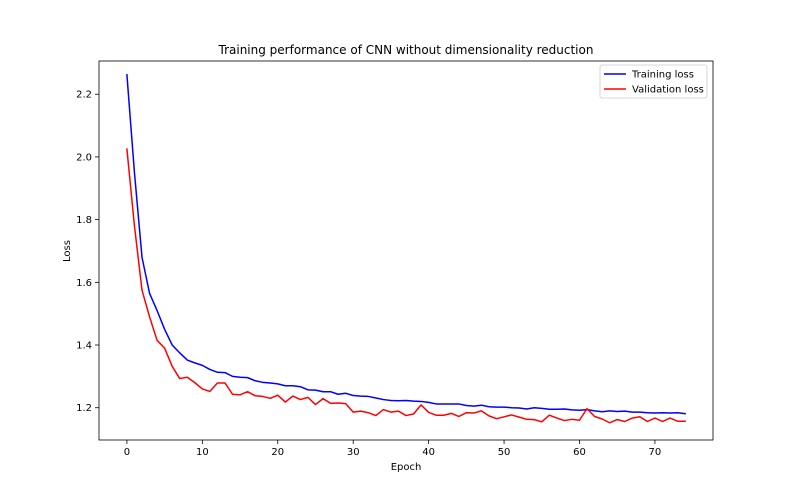 The width and height of the screenshot is (792, 504). Describe the element at coordinates (579, 452) in the screenshot. I see `x-tick-label: 60` at that location.